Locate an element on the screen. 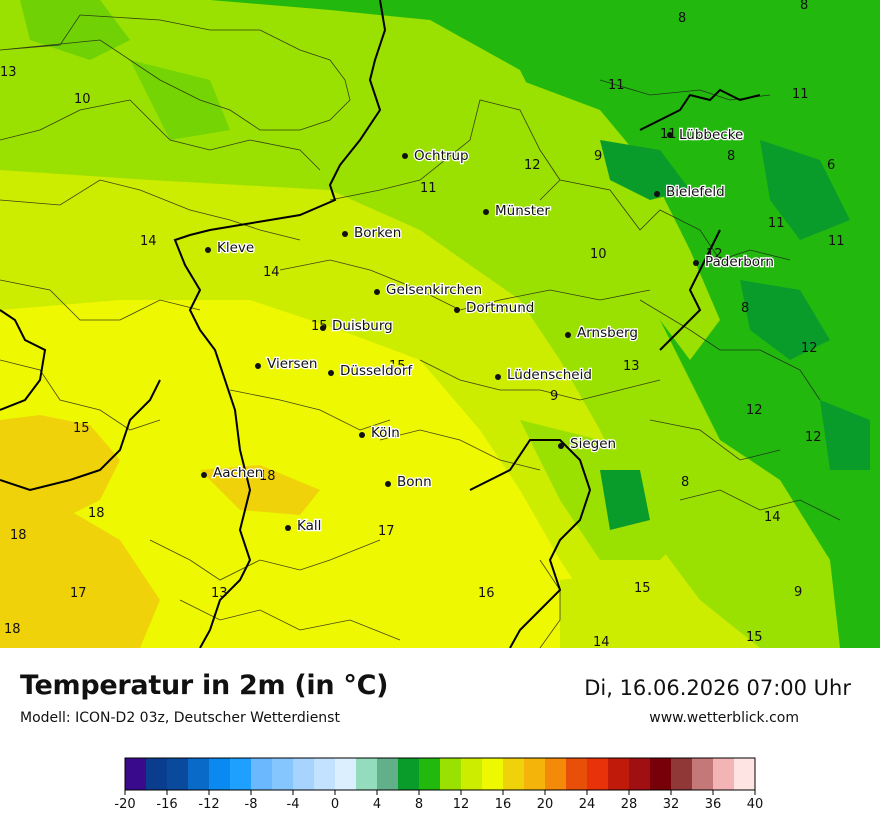 This screenshot has height=830, width=880. city-duisburg: Duisburg is located at coordinates (357, 326).